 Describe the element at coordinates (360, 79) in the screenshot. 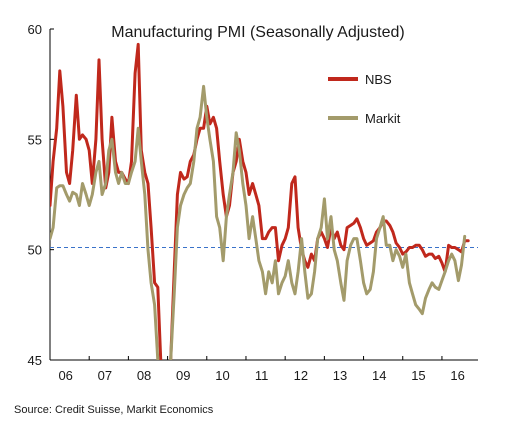

I see `legend-item-nbs: NBS` at that location.